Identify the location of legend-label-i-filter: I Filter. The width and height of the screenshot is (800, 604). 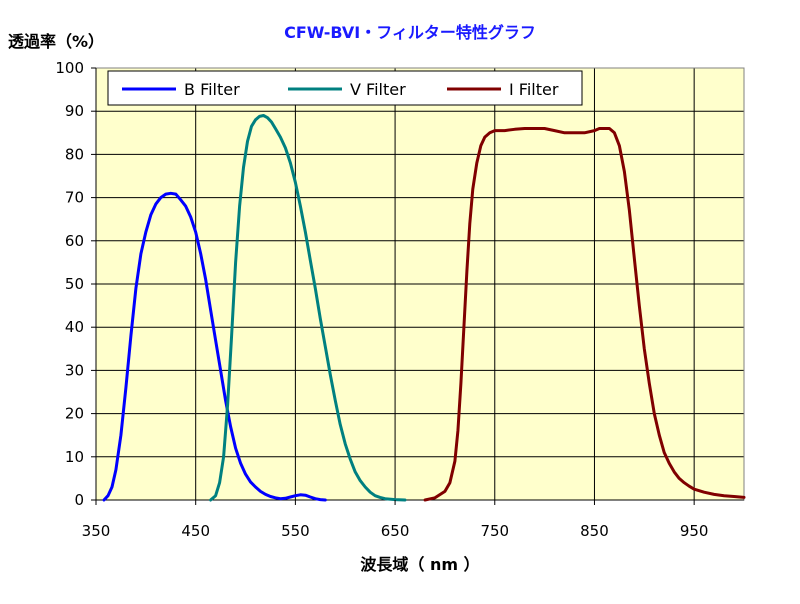
(534, 89).